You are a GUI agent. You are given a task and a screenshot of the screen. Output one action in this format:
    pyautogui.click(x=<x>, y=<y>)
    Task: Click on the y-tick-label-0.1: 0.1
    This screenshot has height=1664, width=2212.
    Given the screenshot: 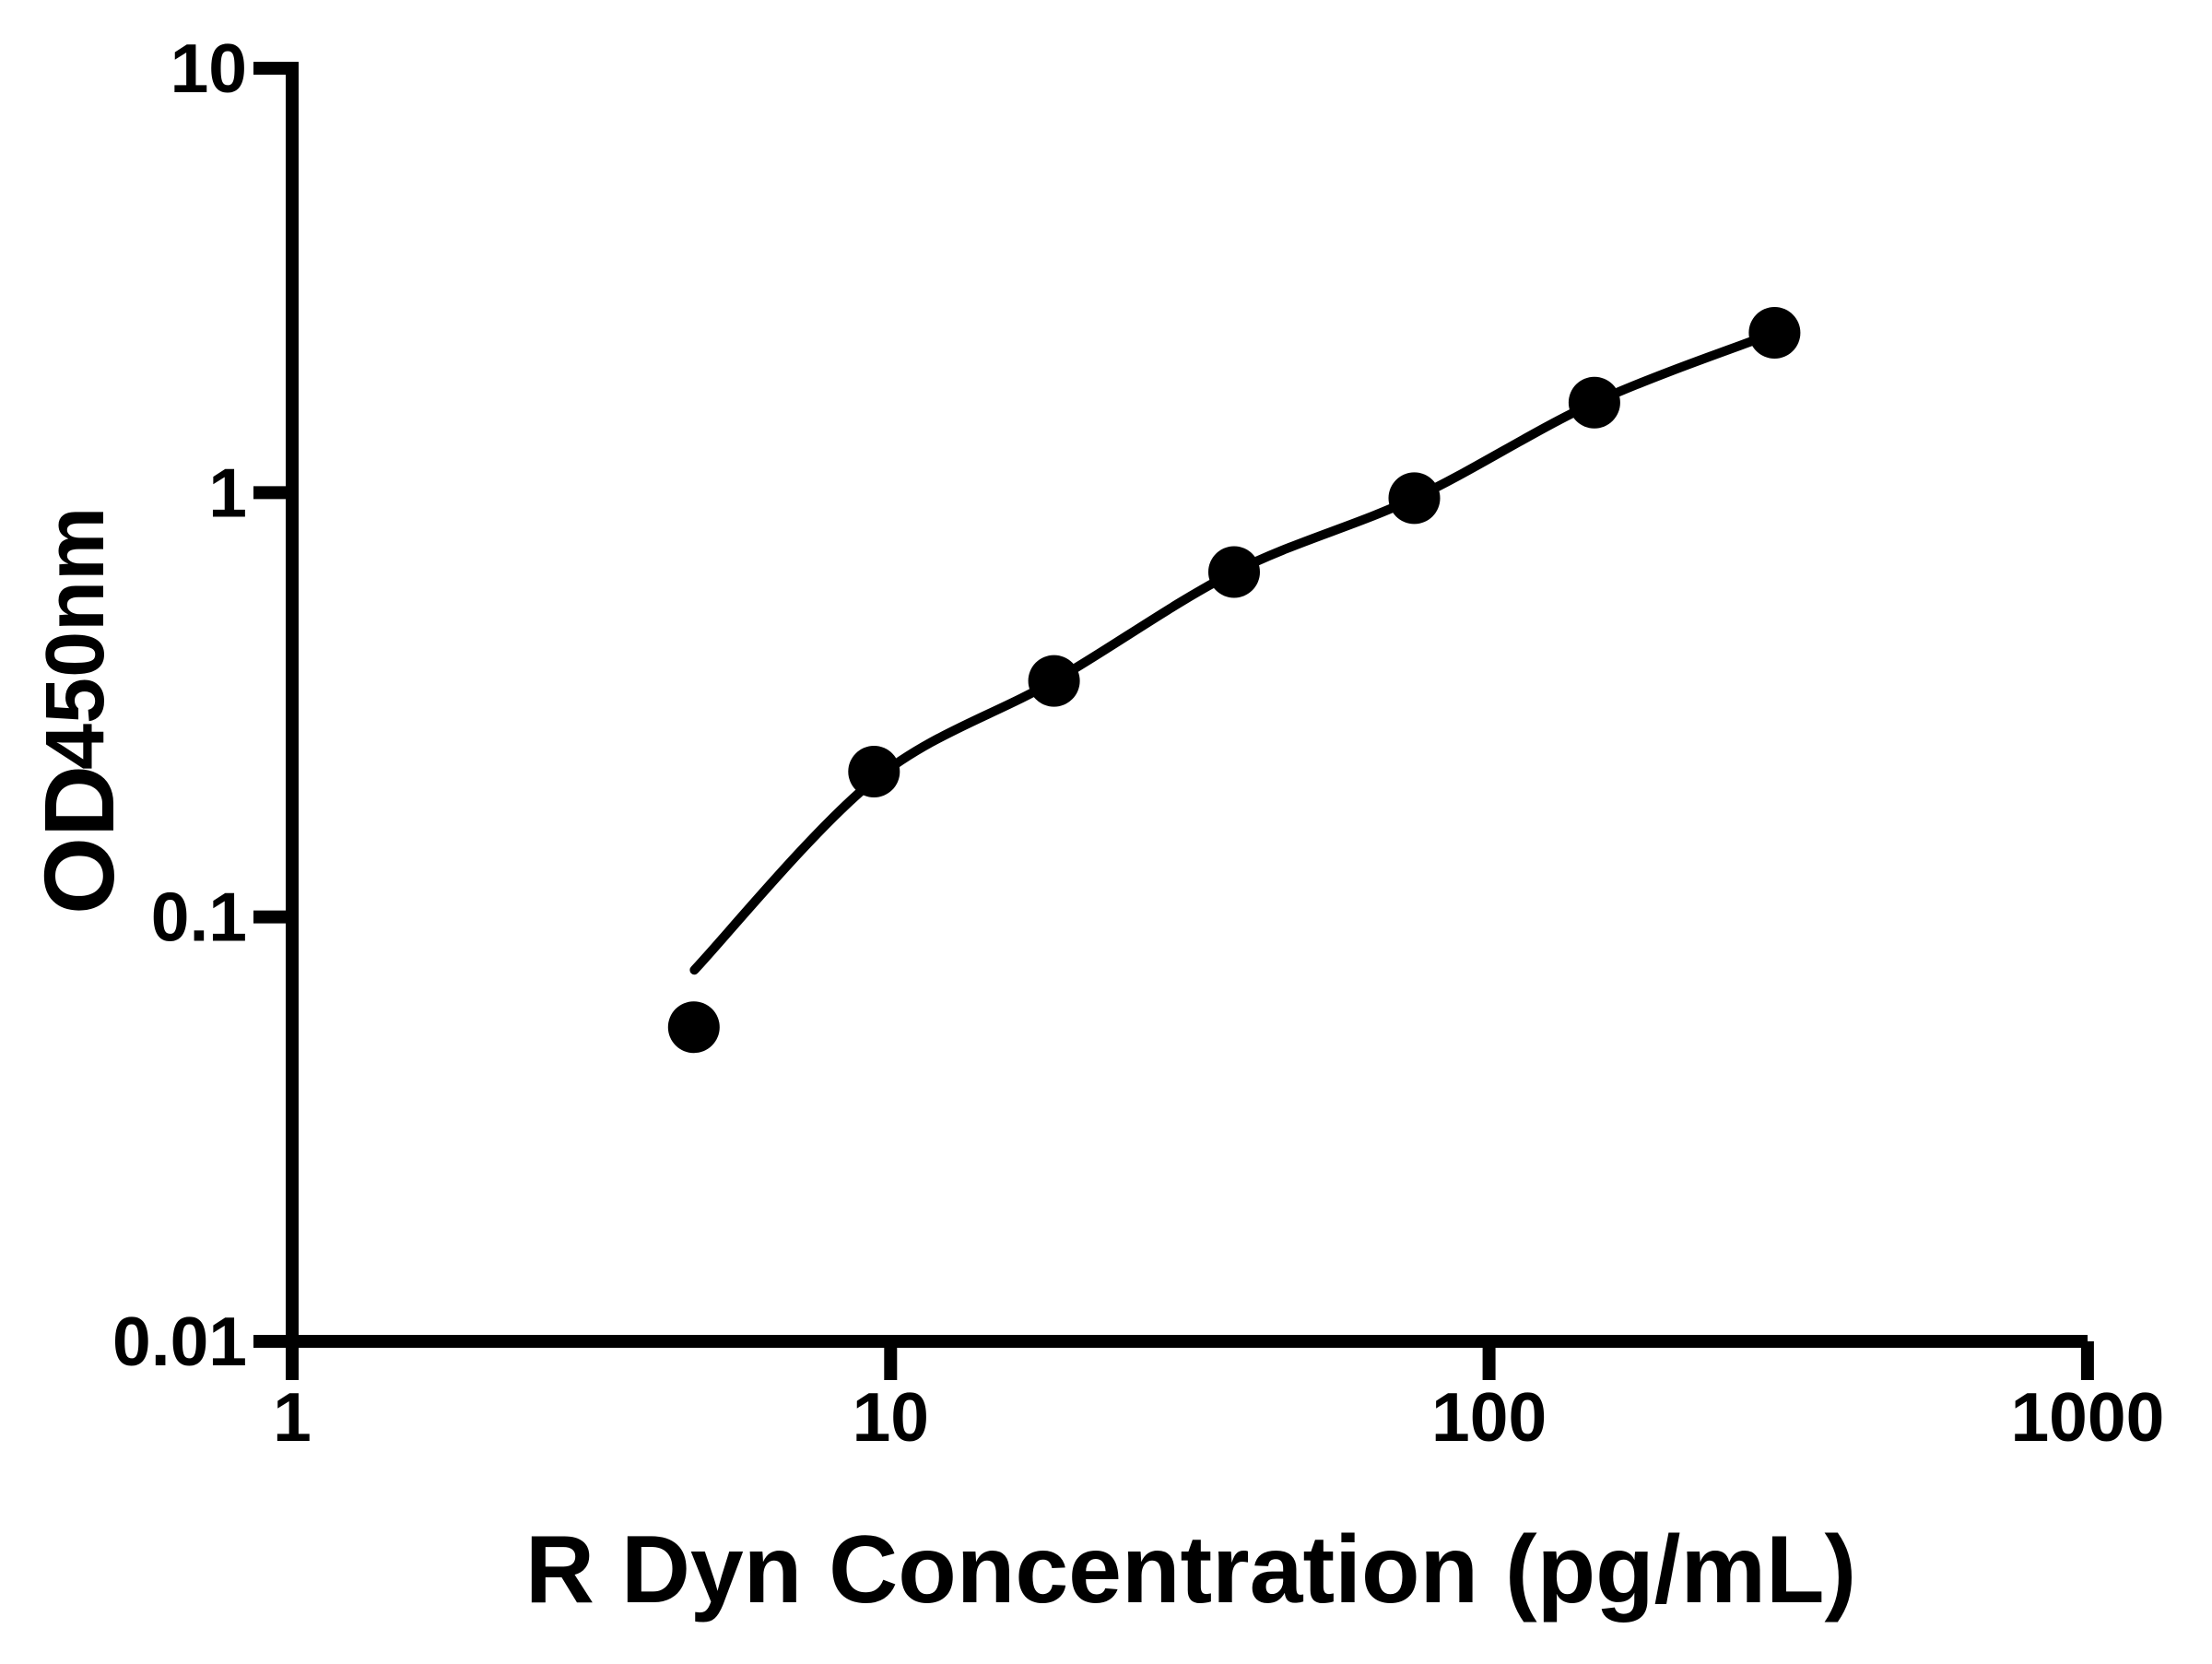 What is the action you would take?
    pyautogui.click(x=199, y=917)
    